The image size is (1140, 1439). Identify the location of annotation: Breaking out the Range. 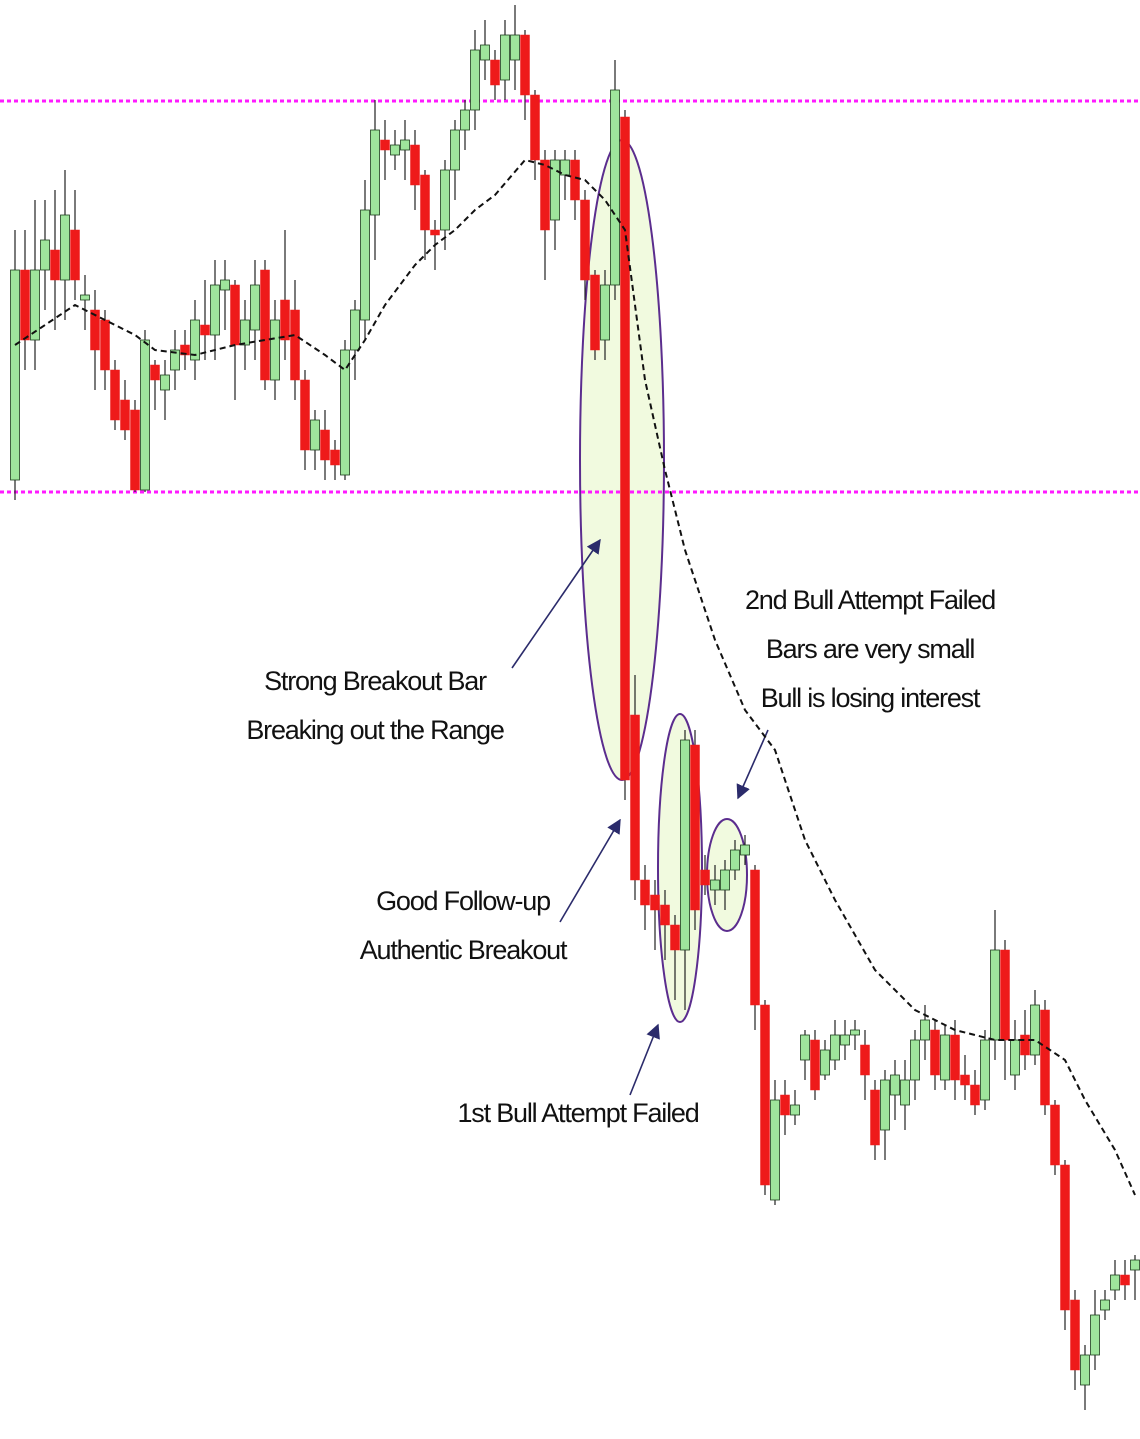
(374, 730).